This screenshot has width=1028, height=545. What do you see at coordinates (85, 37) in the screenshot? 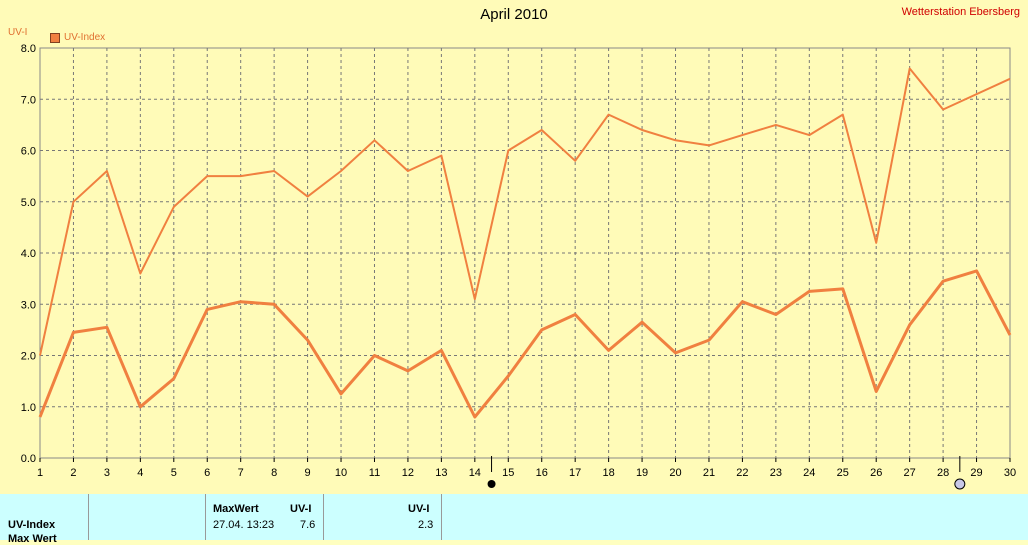
I see `legend-label: UV-Index` at bounding box center [85, 37].